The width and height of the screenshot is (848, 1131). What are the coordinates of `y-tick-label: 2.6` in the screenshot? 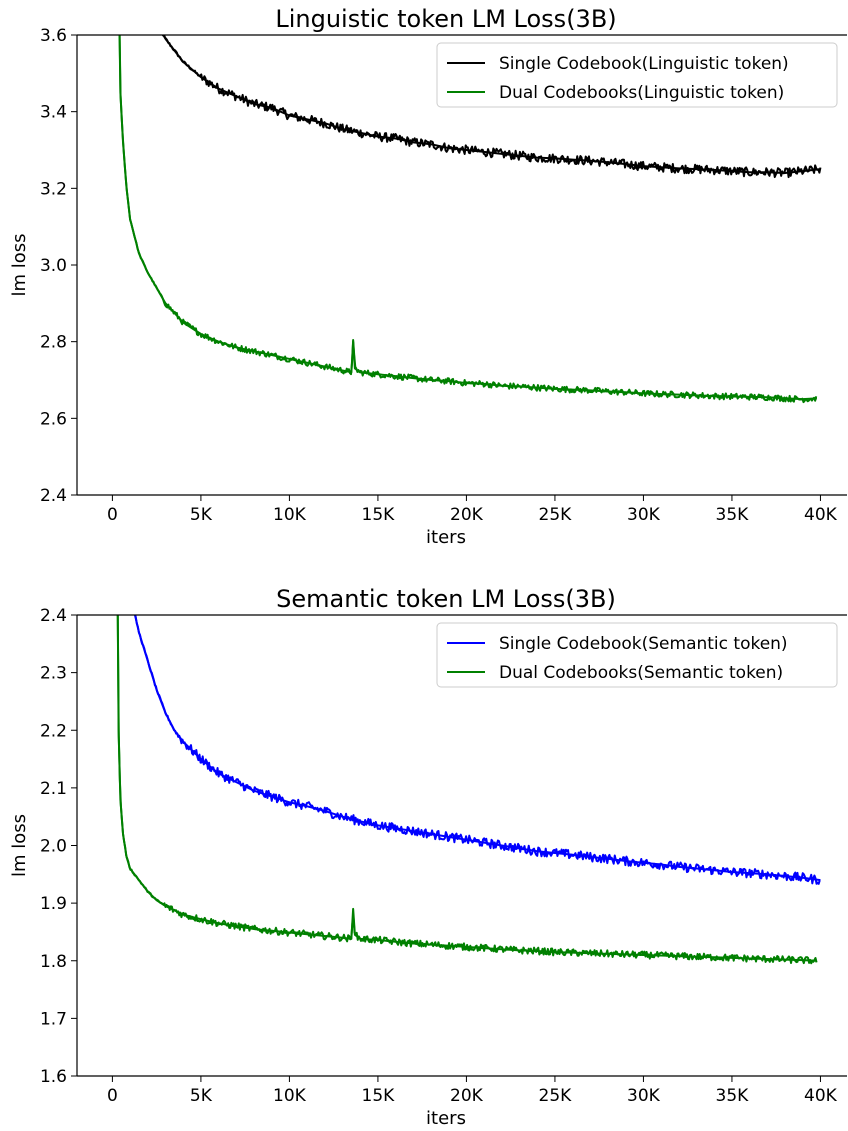 It's located at (53, 419).